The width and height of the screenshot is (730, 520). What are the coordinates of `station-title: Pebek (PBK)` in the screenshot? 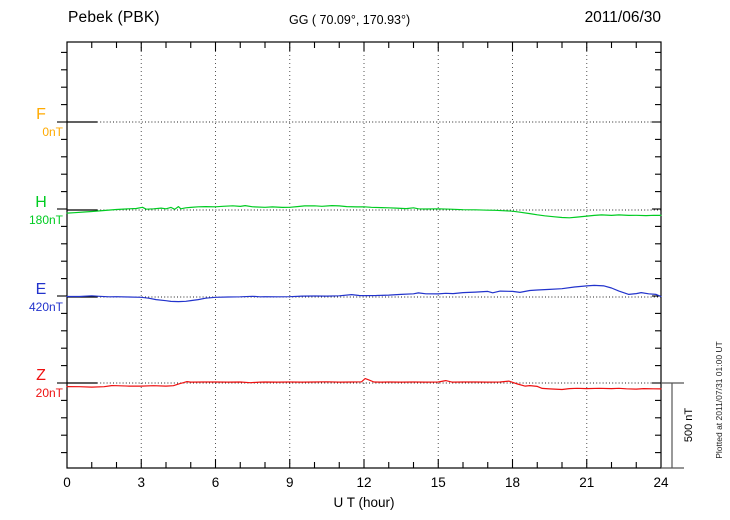 It's located at (114, 17).